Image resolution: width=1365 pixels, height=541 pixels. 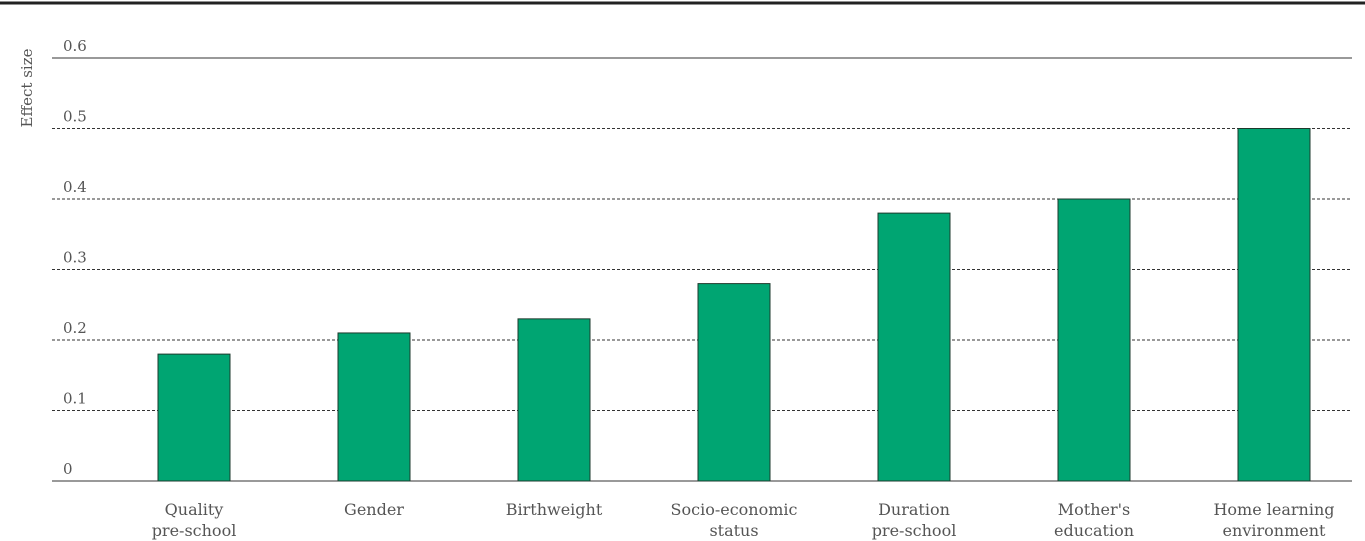 I want to click on category-label-line: Birthweight, so click(x=554, y=509).